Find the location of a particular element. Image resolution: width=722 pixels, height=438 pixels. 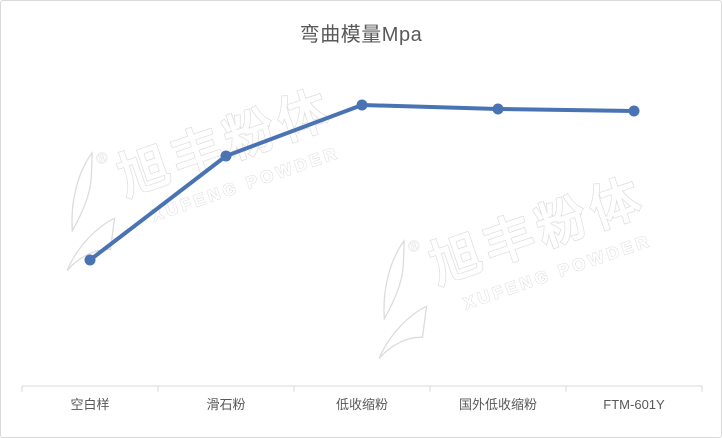

x-axis-label: FTM-601Y is located at coordinates (634, 404).